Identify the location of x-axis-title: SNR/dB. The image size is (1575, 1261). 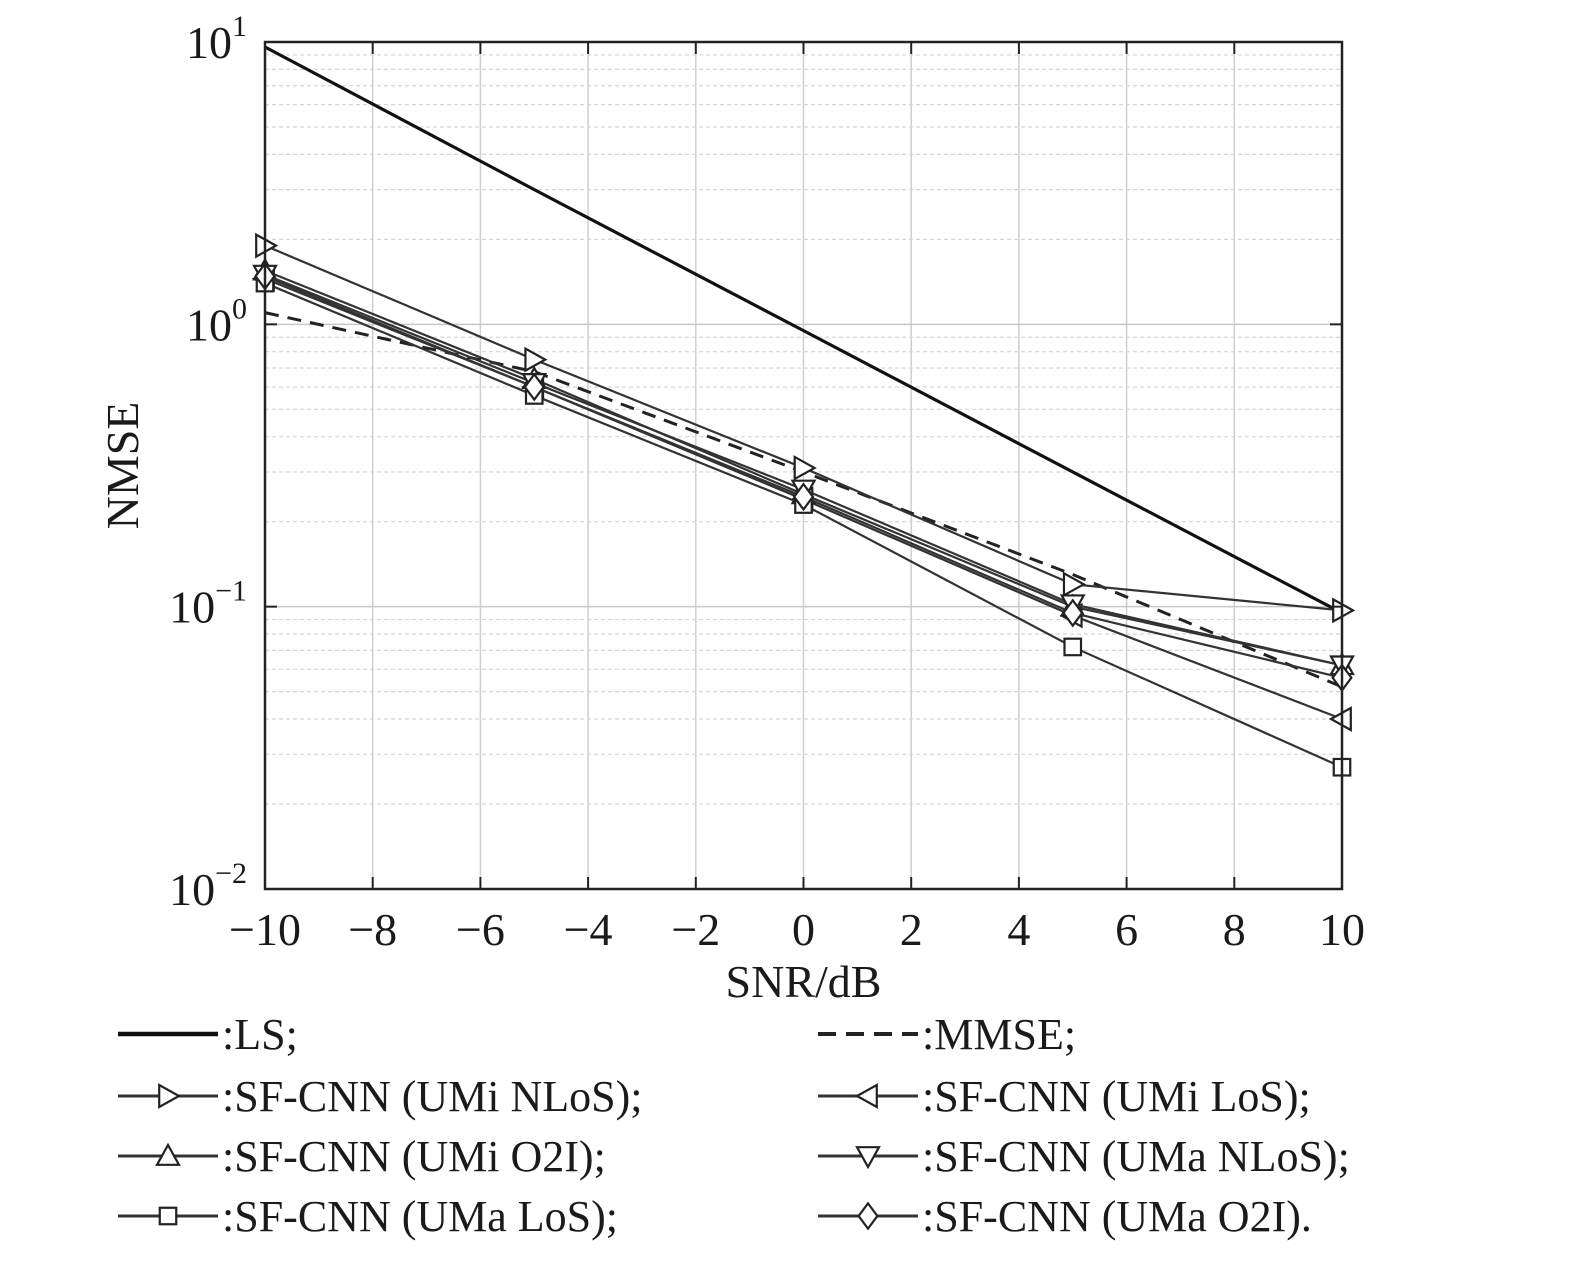
(804, 981).